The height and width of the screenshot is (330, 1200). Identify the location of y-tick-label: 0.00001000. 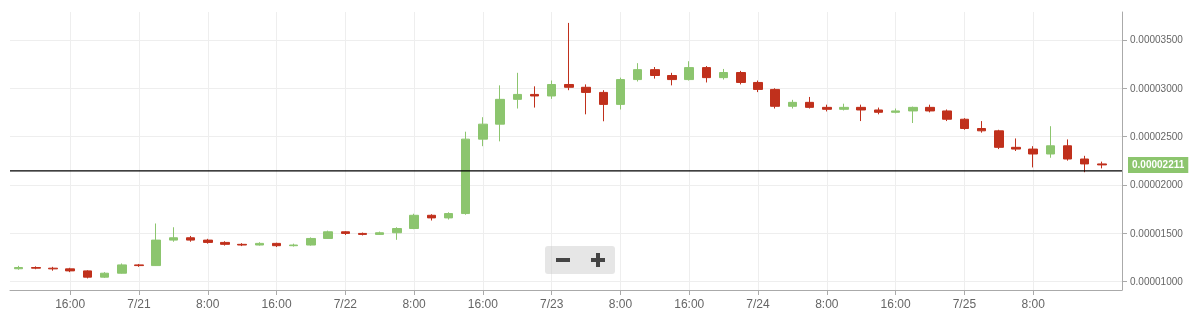
(1157, 281).